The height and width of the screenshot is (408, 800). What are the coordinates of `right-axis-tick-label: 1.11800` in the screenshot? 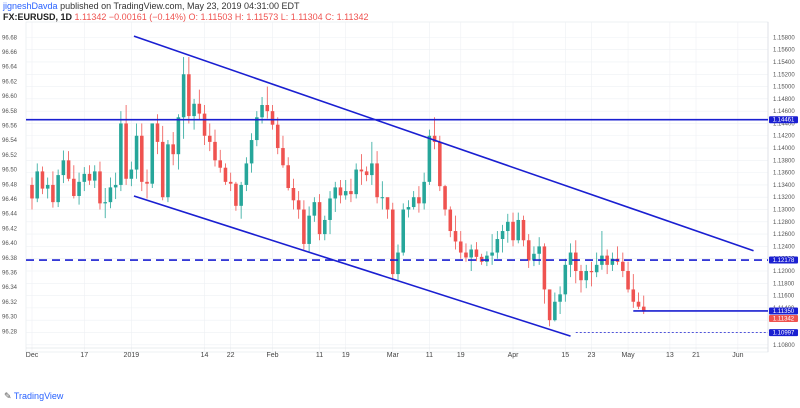 It's located at (784, 284).